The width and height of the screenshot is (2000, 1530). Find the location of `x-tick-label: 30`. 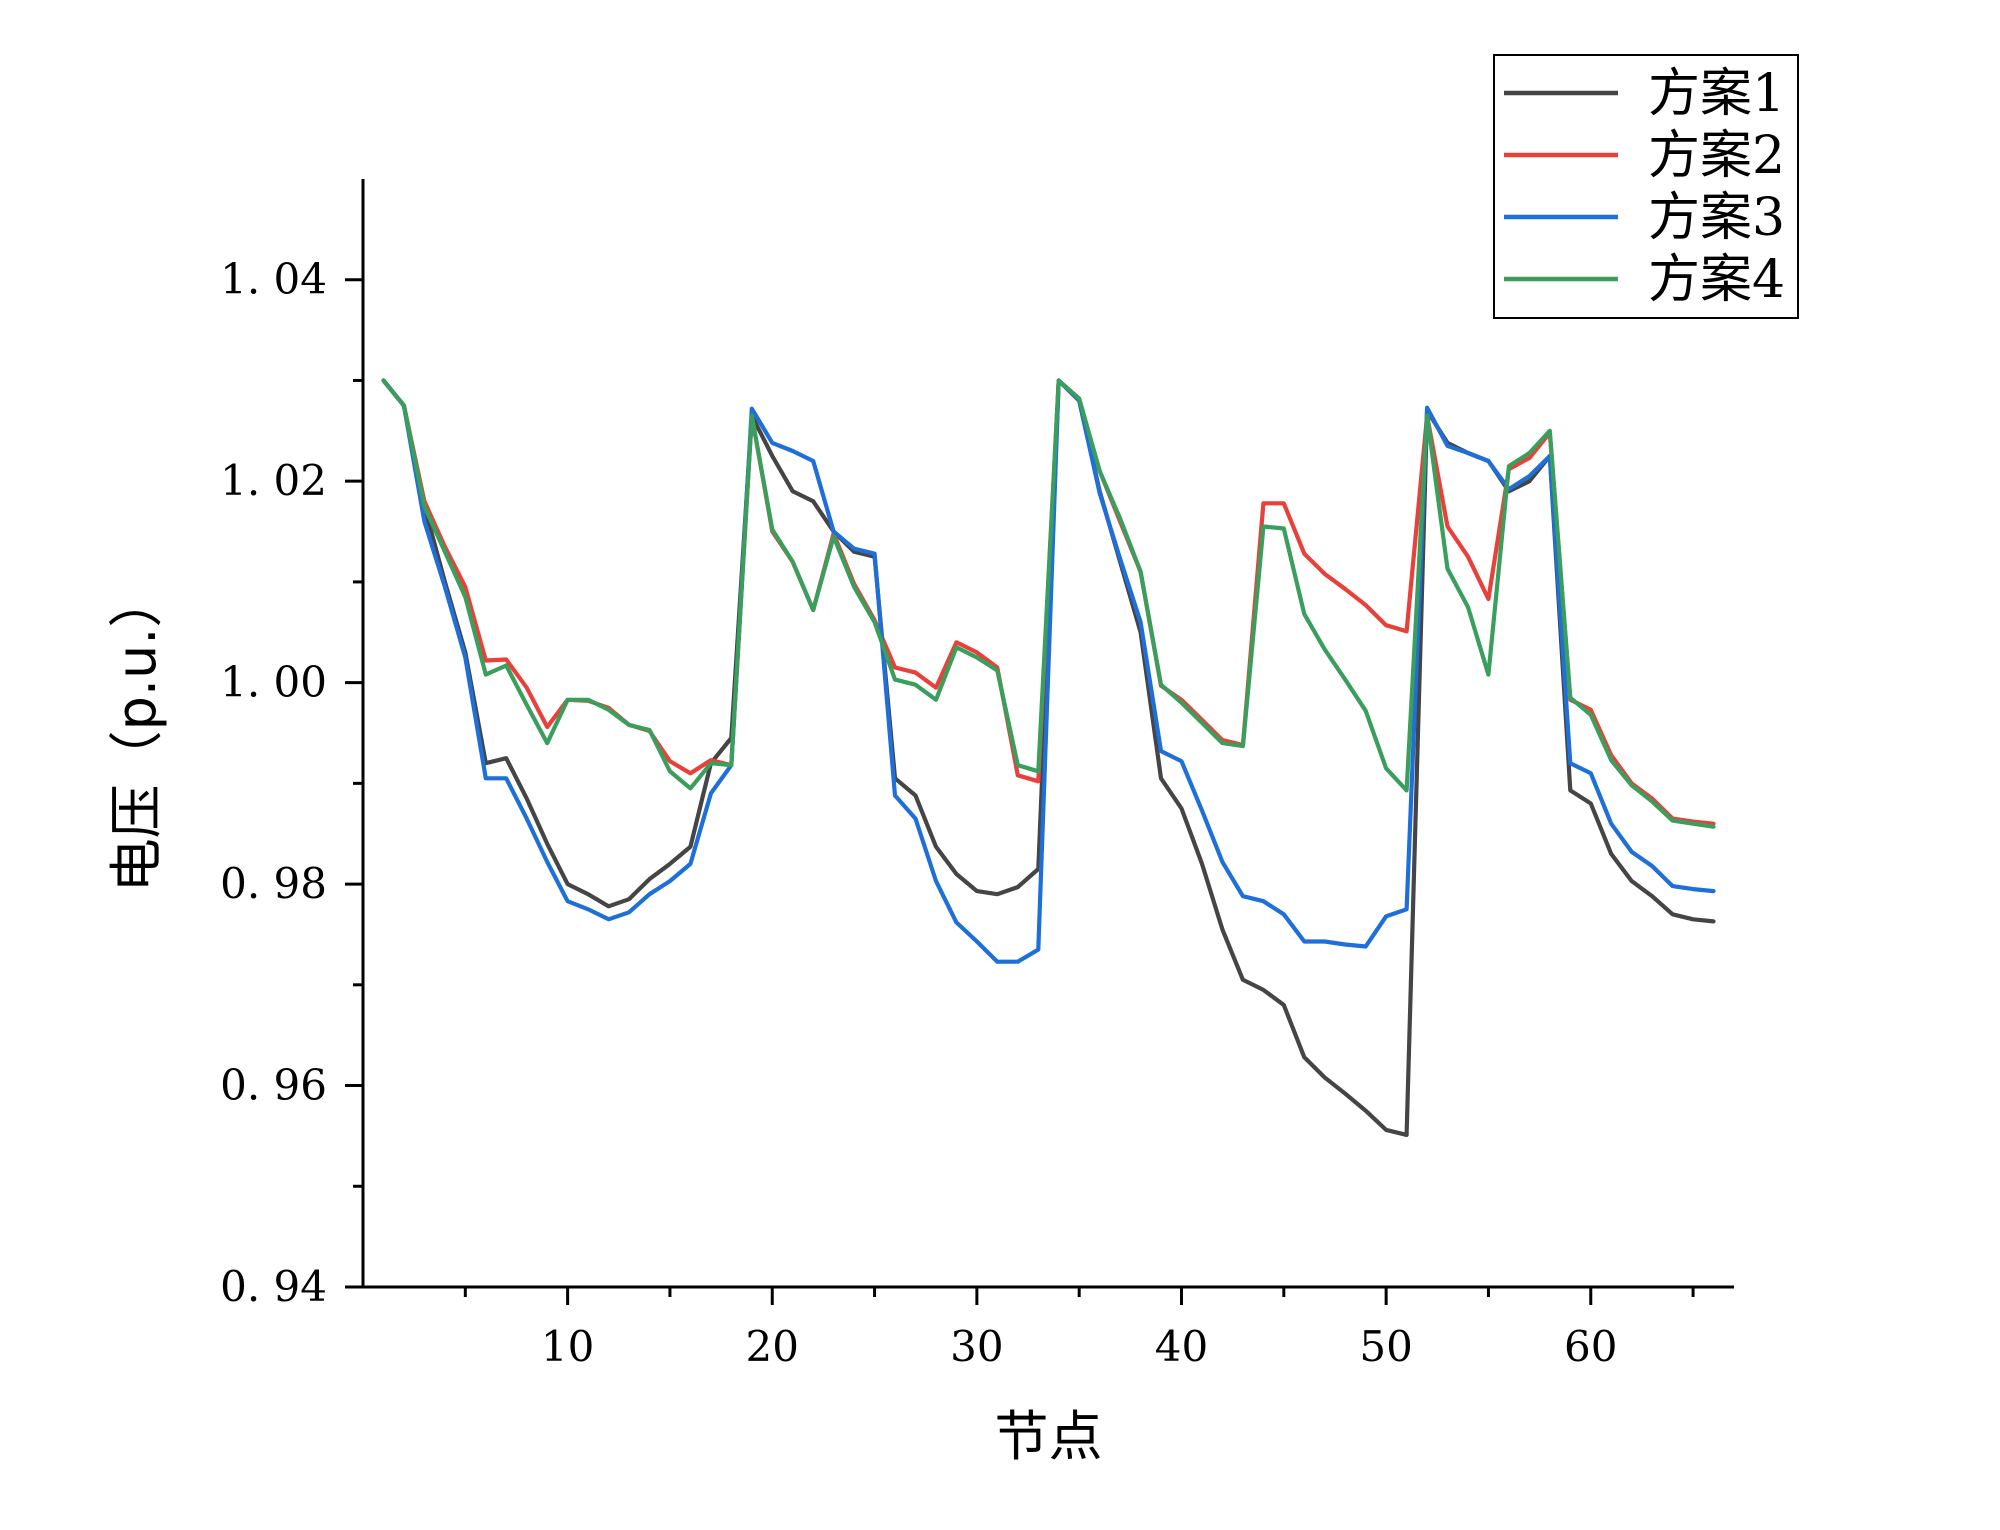

x-tick-label: 30 is located at coordinates (976, 1346).